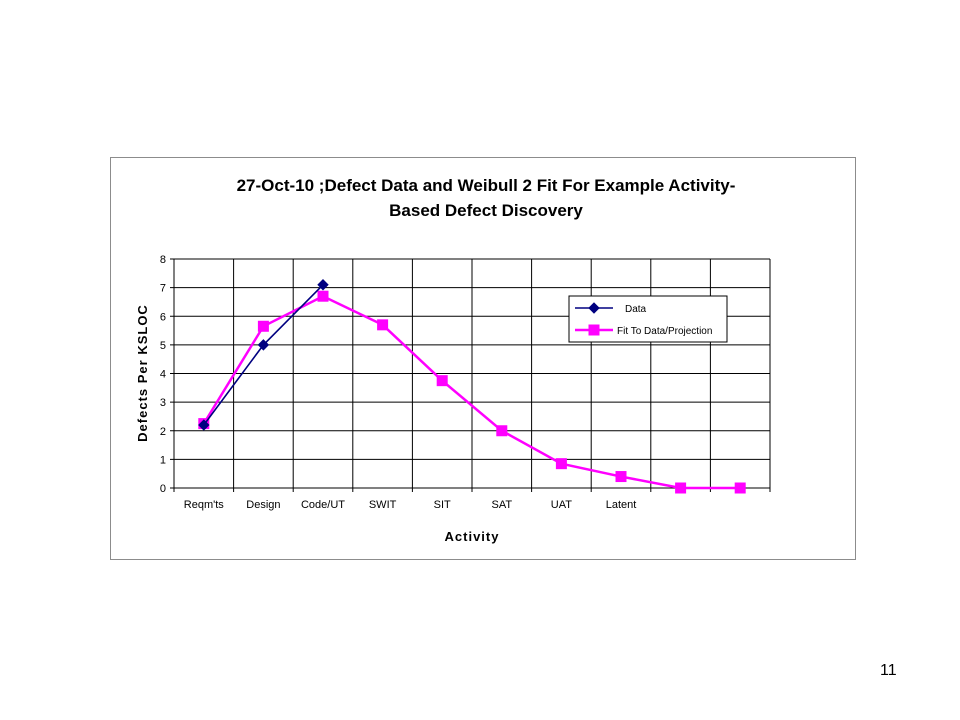 The width and height of the screenshot is (960, 720). Describe the element at coordinates (561, 505) in the screenshot. I see `x-tick-label: UAT` at that location.